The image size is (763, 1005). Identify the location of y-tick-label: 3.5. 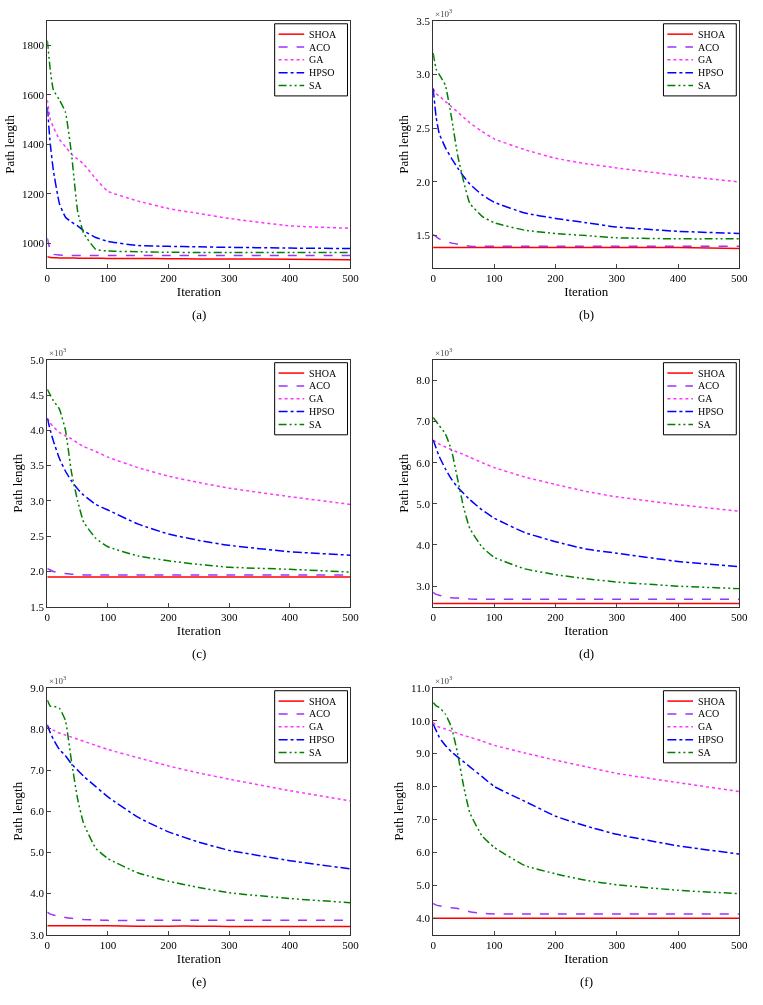
(423, 20).